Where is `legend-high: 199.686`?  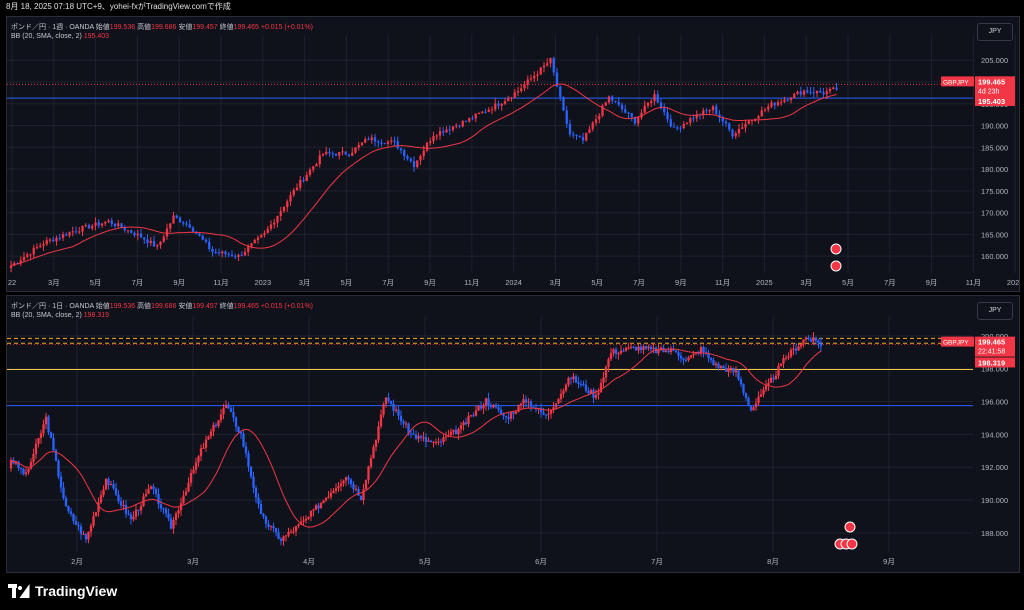 legend-high: 199.686 is located at coordinates (164, 306).